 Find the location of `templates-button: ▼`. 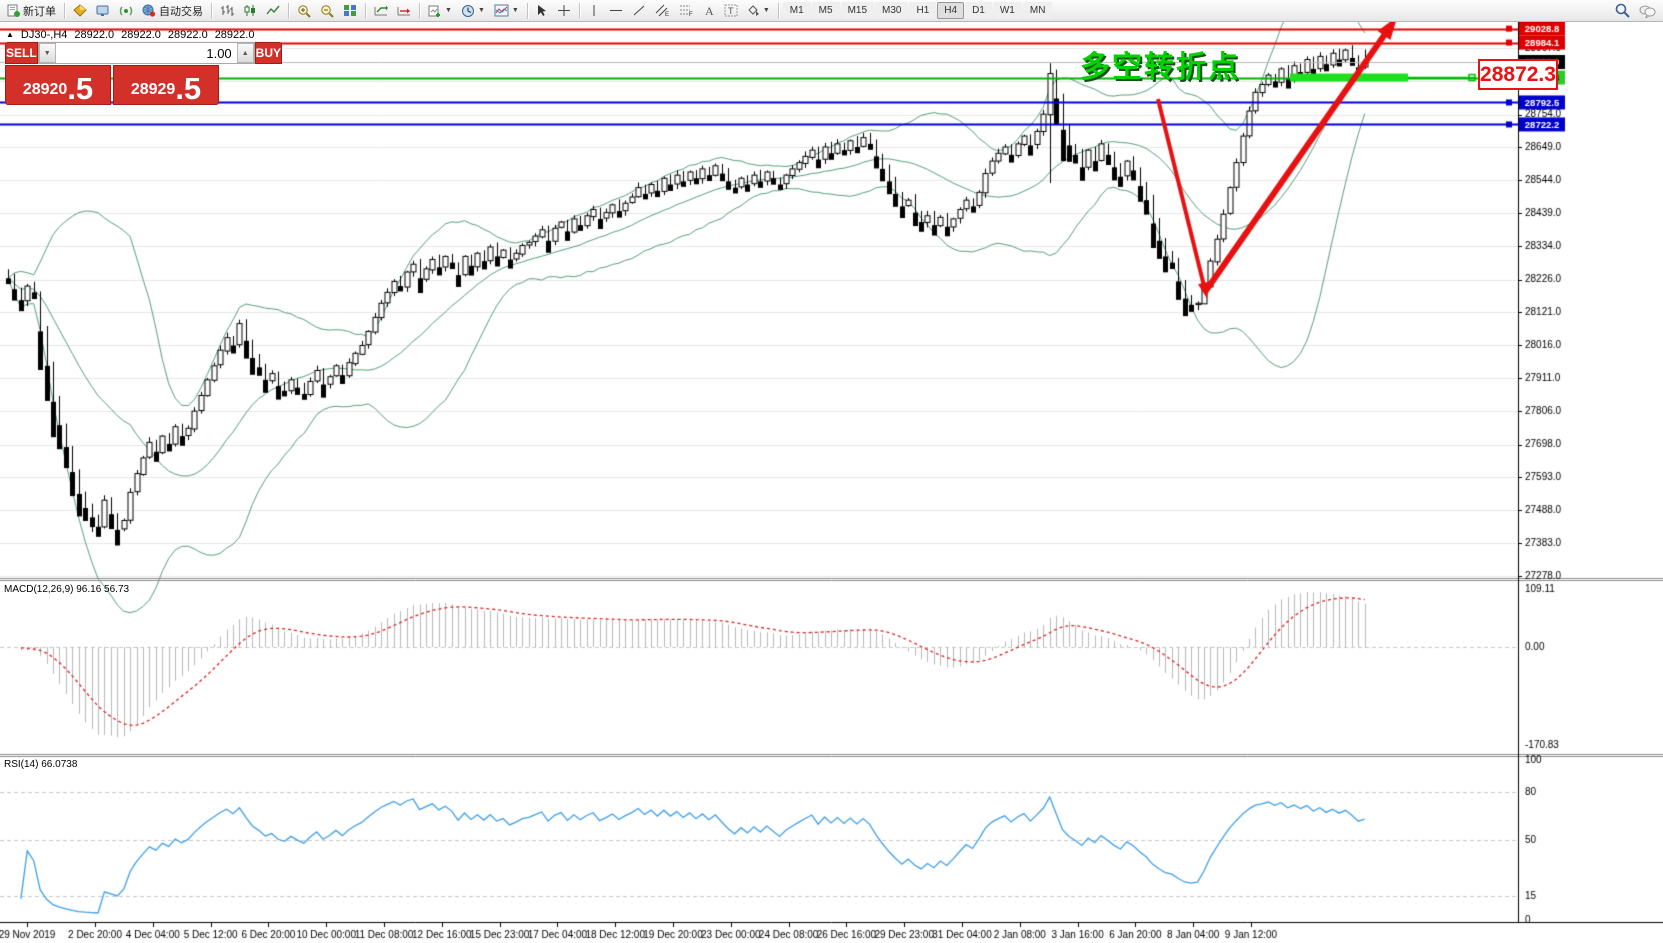

templates-button: ▼ is located at coordinates (506, 10).